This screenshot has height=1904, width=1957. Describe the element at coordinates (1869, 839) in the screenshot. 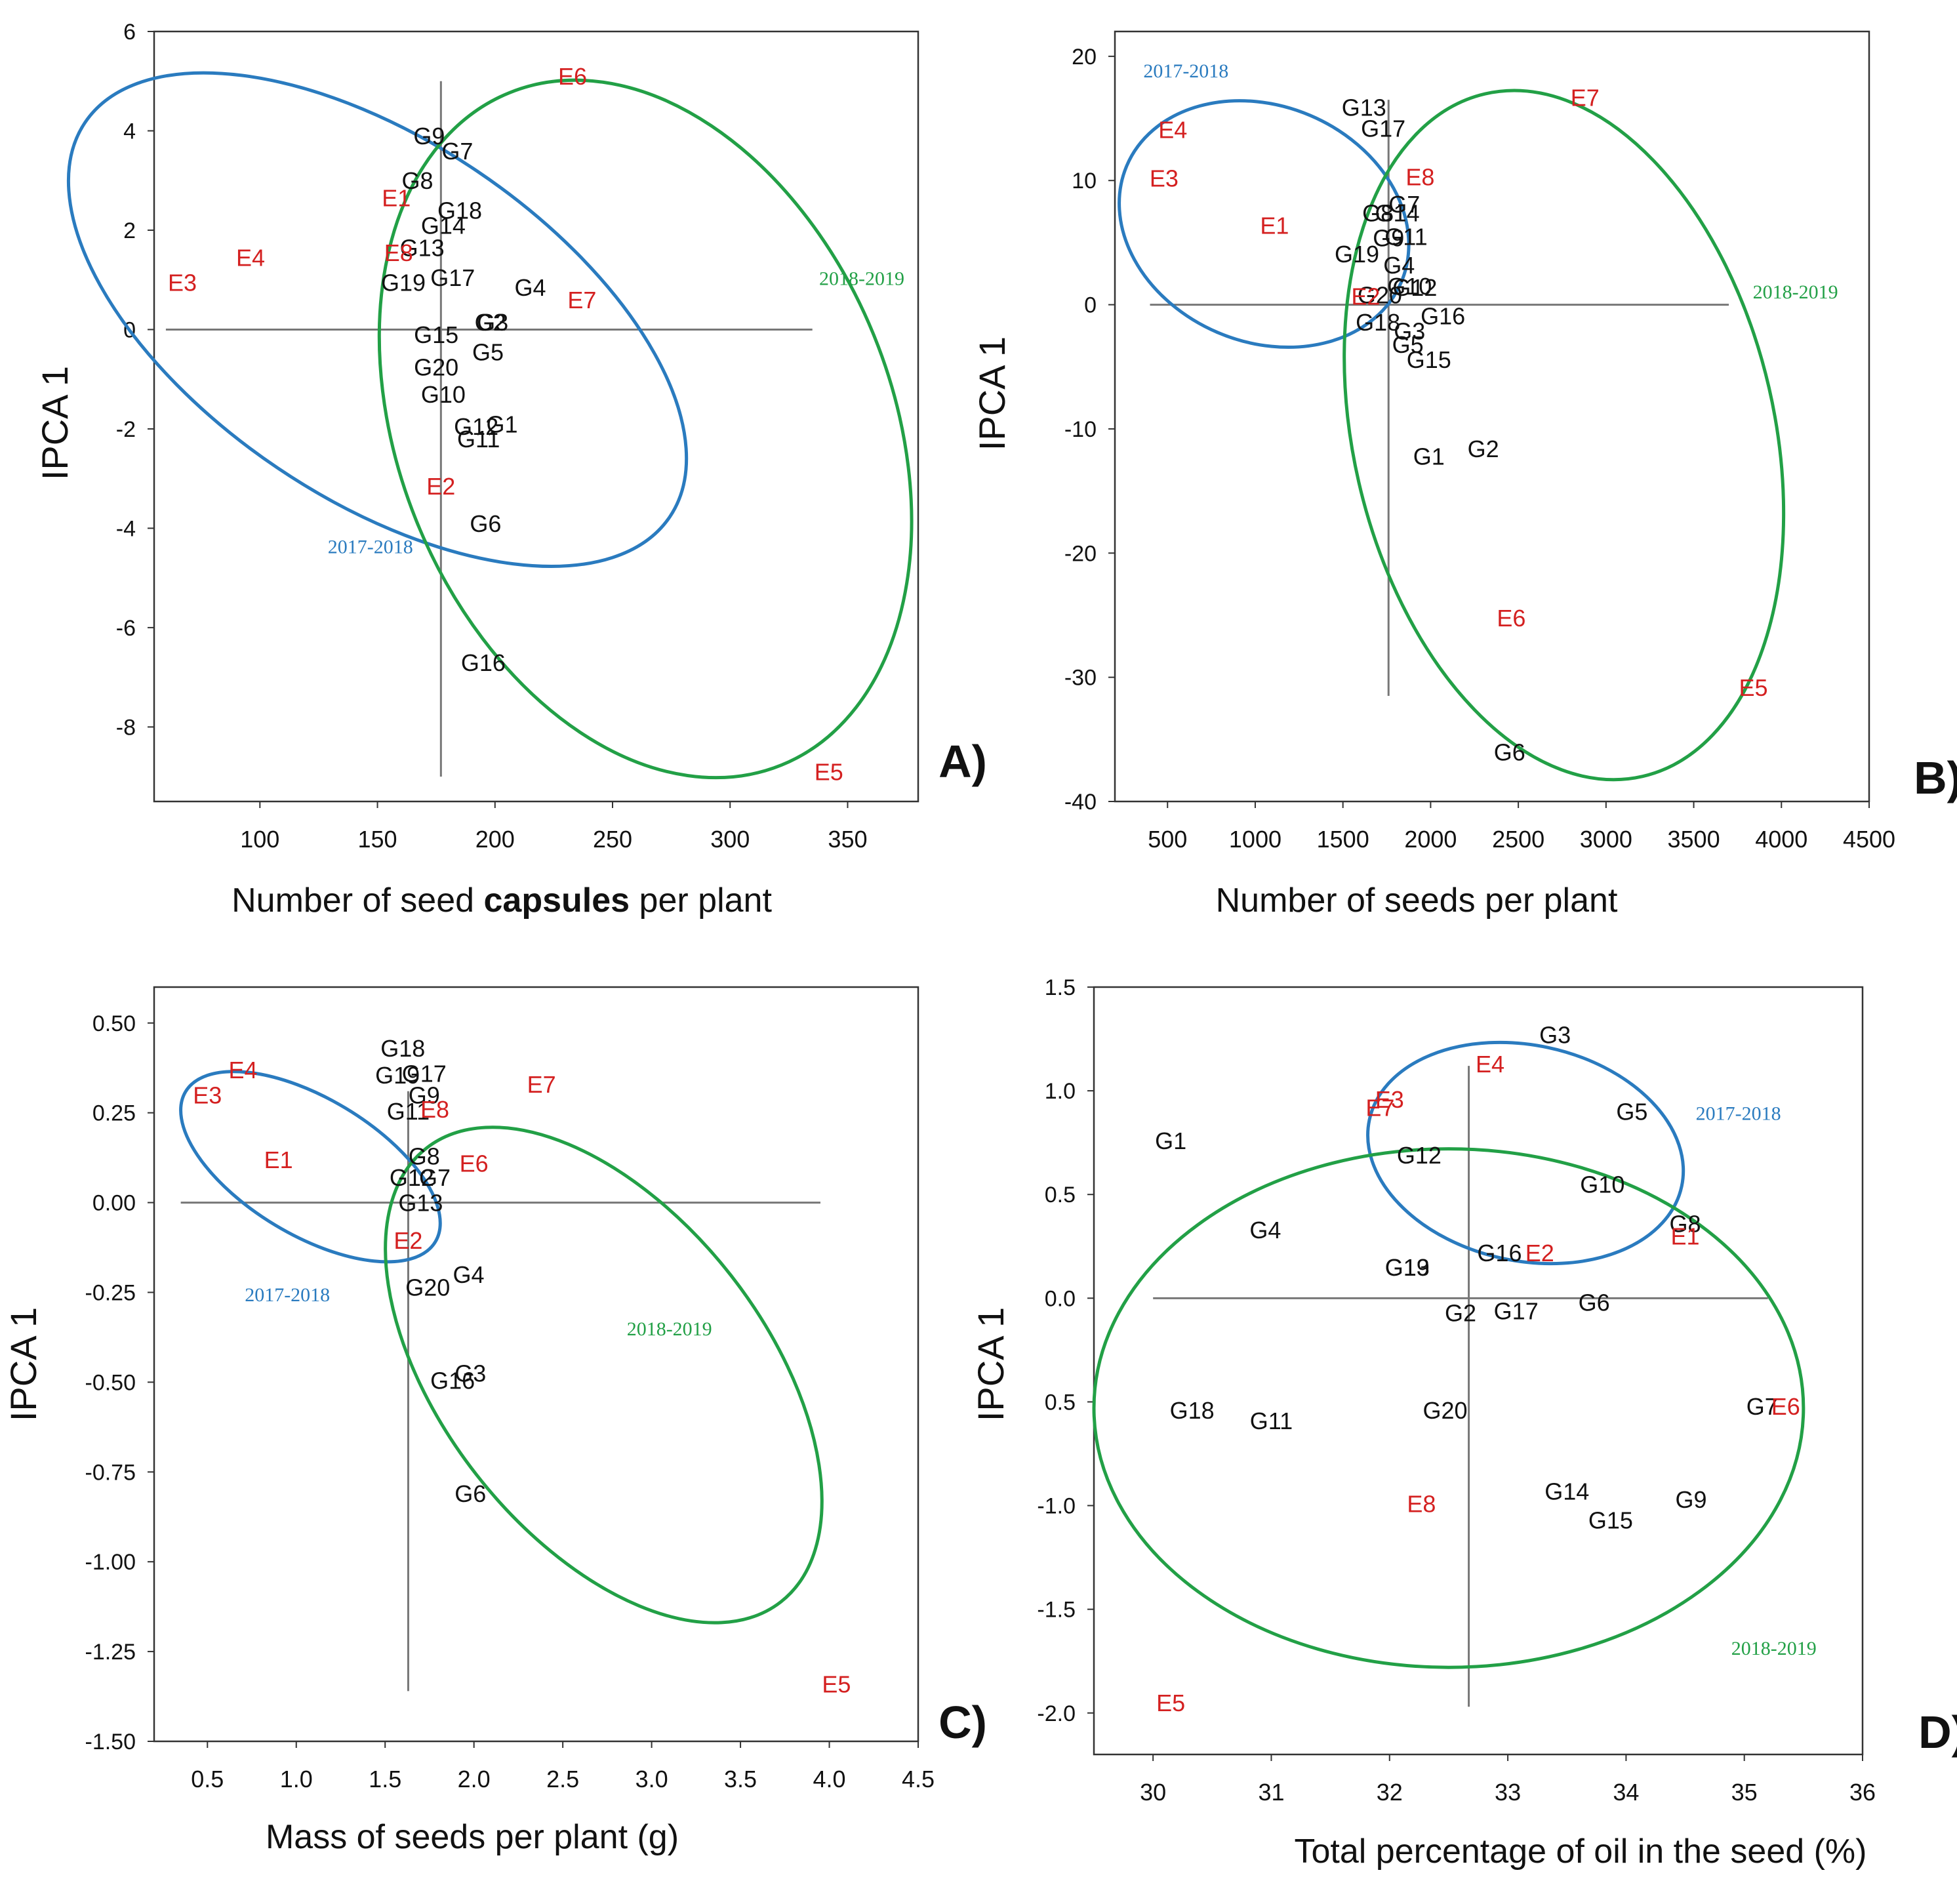

I see `x-tick-label: 4500` at that location.